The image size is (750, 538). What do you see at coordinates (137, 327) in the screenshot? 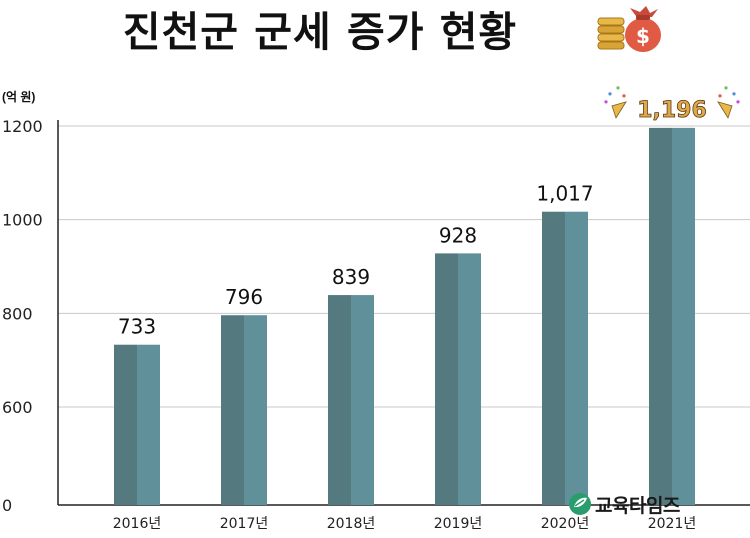
I see `data-label: 733` at bounding box center [137, 327].